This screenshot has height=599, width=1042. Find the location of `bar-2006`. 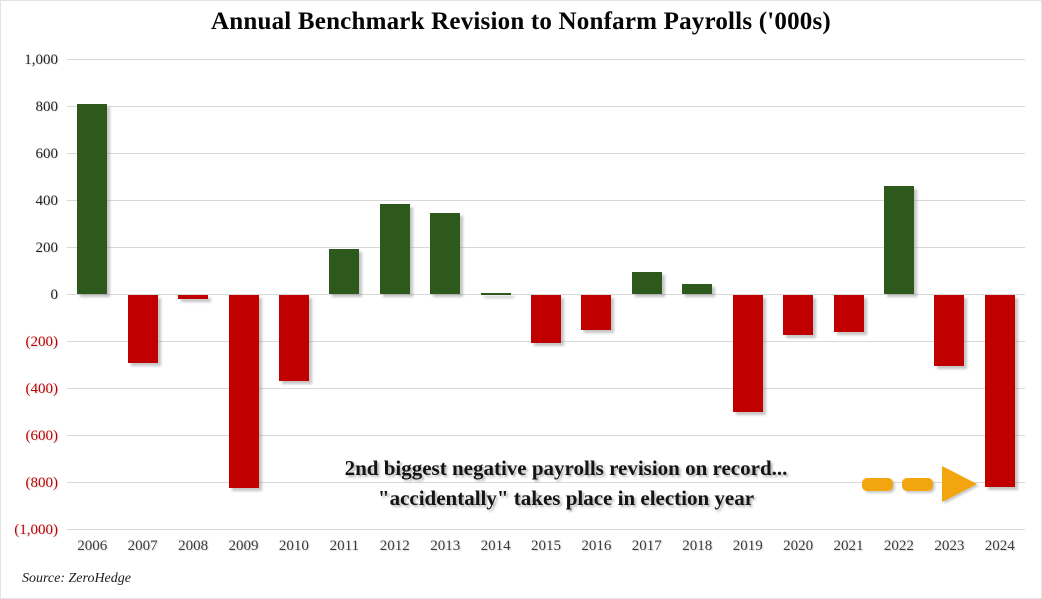

bar-2006 is located at coordinates (92, 199).